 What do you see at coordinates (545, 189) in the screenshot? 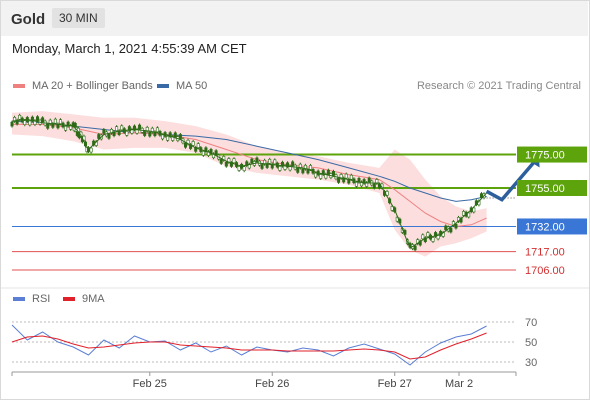
I see `level-label-1755.00: 1755.00` at bounding box center [545, 189].